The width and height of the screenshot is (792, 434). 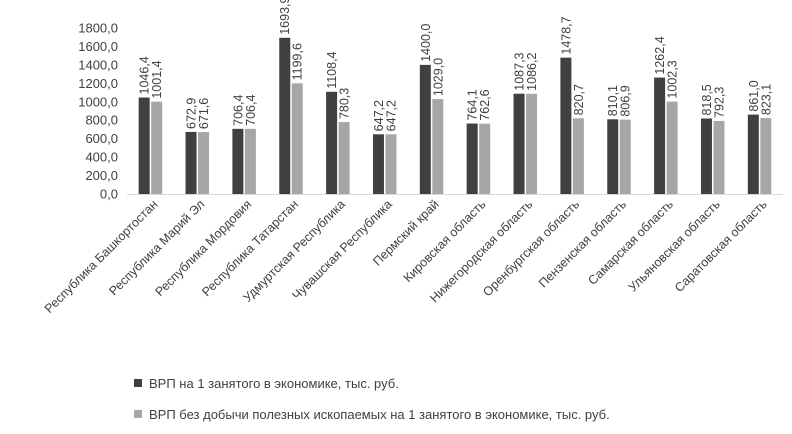 What do you see at coordinates (251, 110) in the screenshot?
I see `data-label-series-2: 706,4` at bounding box center [251, 110].